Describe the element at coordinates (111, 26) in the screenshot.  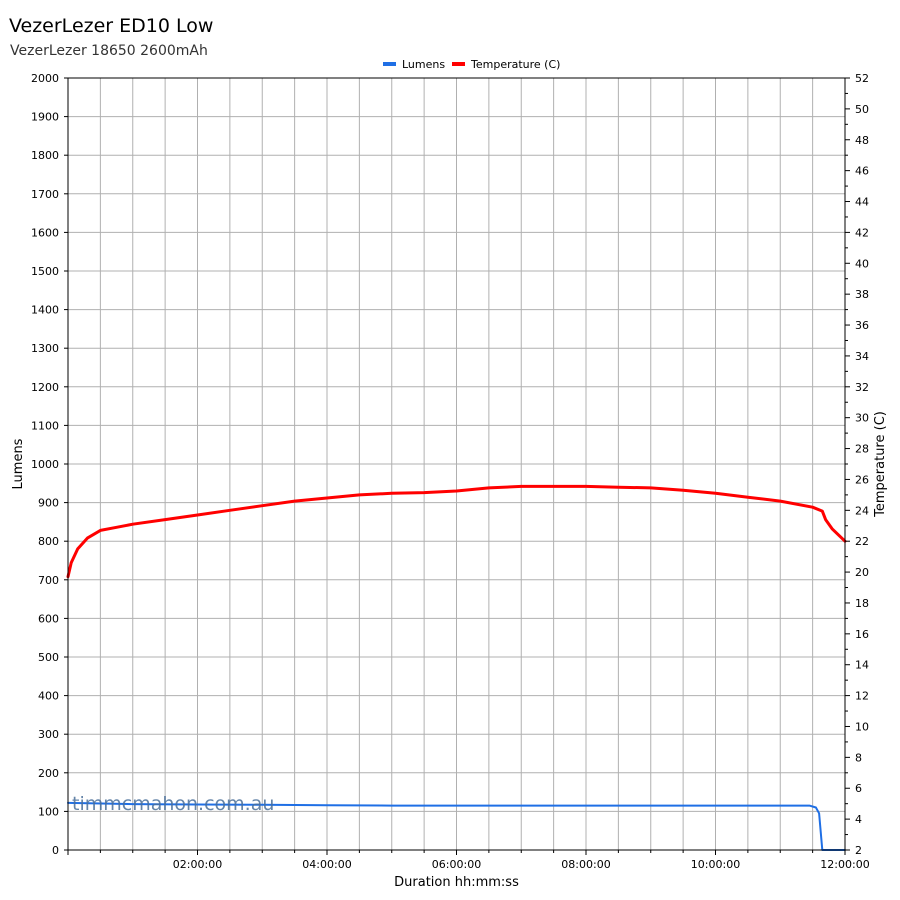
I see `chart-title: VezerLezer ED10 Low` at that location.